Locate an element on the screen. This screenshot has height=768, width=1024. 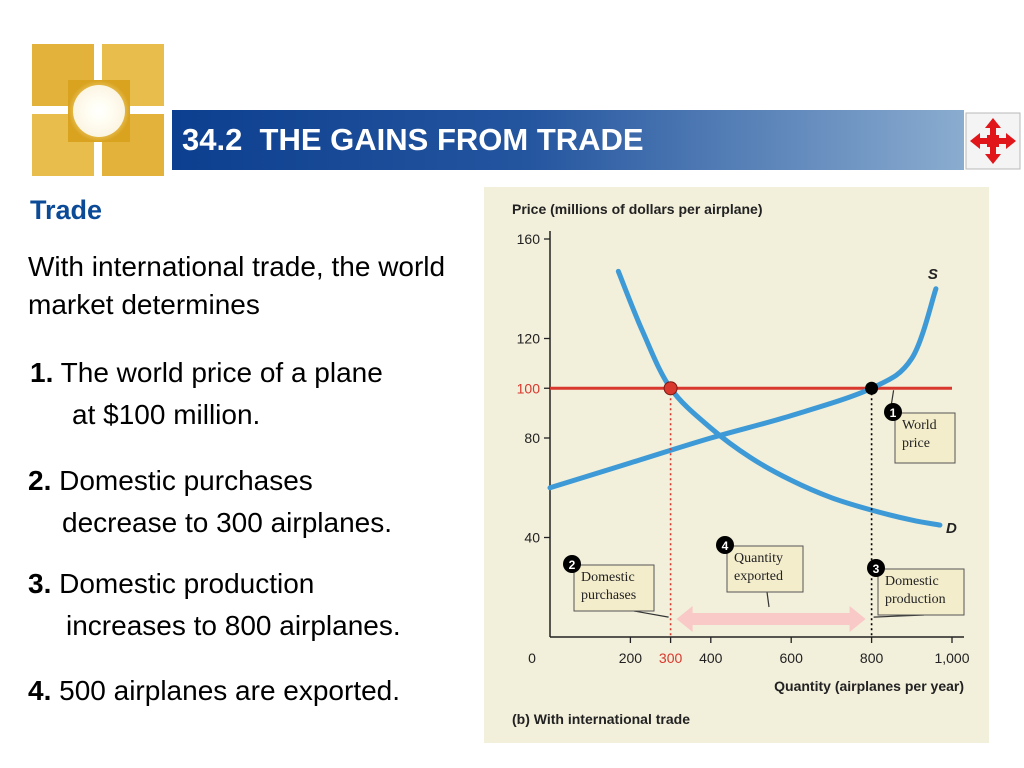
point-3-line1: Domestic production is located at coordinates (187, 583).